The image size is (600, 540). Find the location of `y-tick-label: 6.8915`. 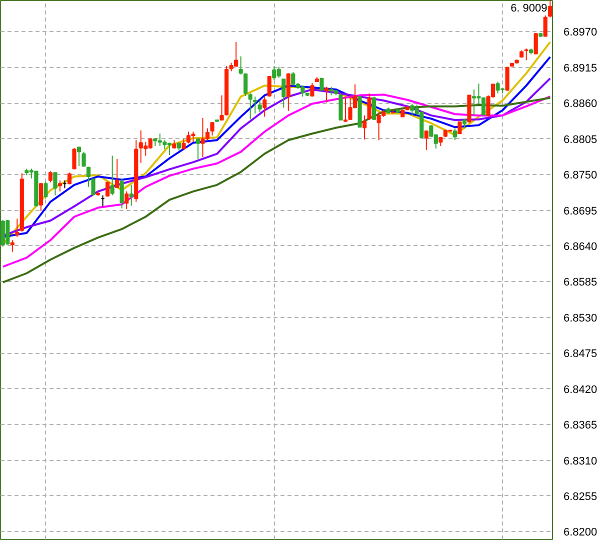

y-tick-label: 6.8915 is located at coordinates (581, 68).